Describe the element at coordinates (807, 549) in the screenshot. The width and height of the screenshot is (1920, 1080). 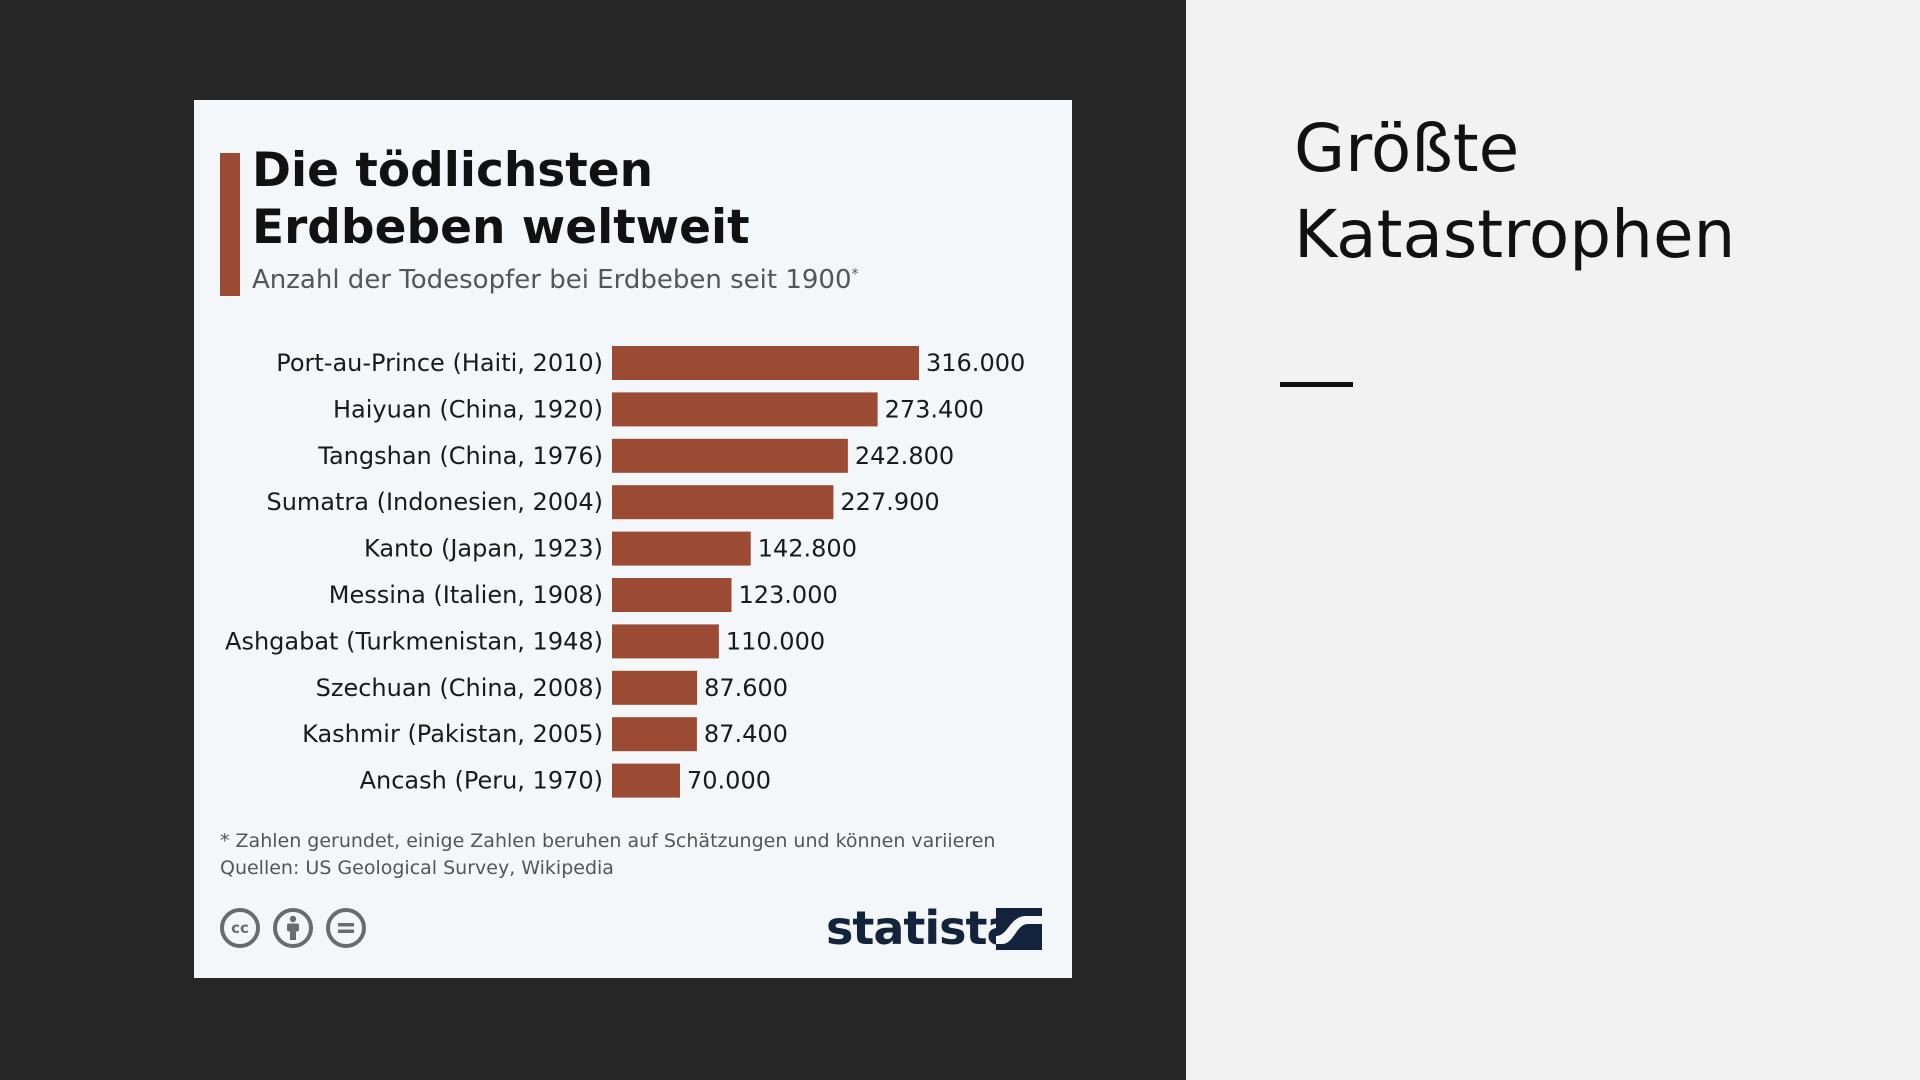
I see `value-label: 142.800` at that location.